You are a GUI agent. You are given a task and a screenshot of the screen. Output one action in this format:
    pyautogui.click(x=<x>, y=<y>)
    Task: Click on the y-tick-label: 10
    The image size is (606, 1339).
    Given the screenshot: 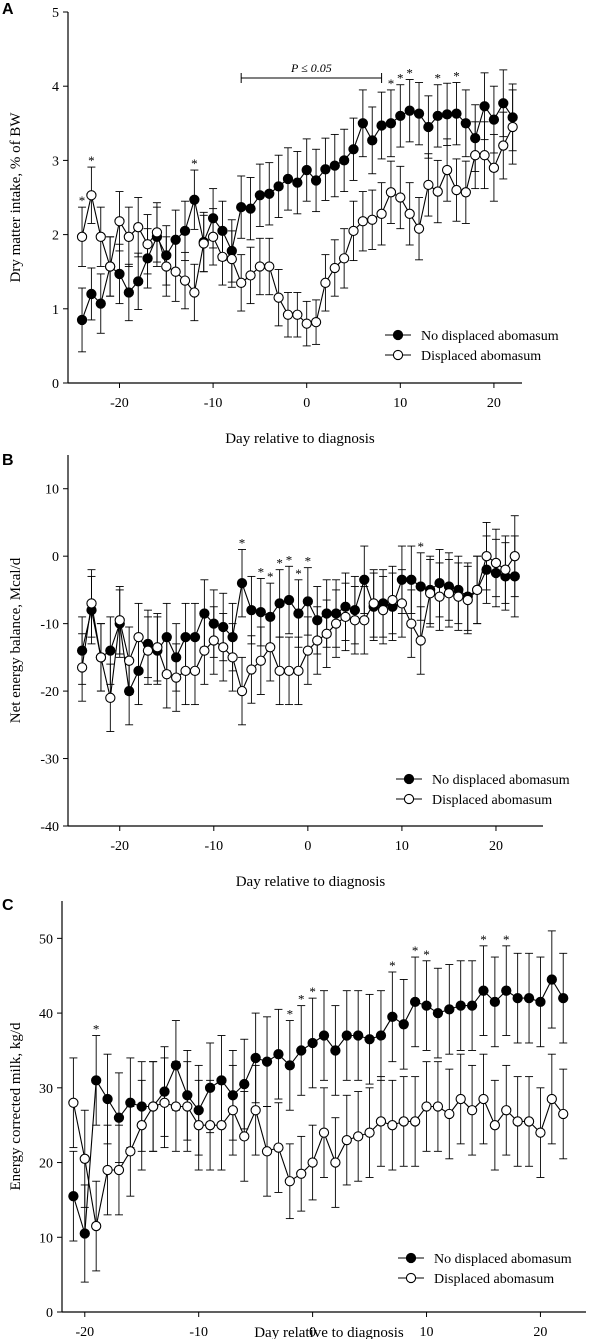 What is the action you would take?
    pyautogui.click(x=46, y=1238)
    